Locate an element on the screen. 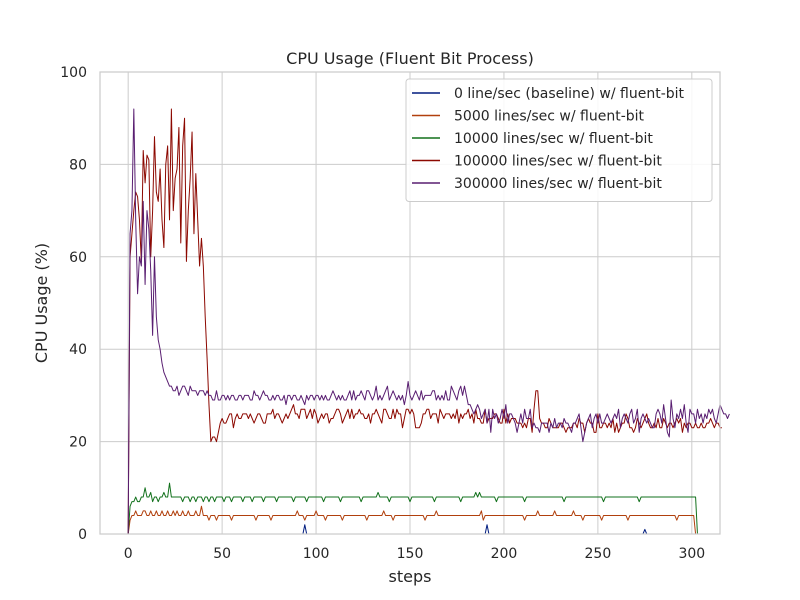 The width and height of the screenshot is (800, 600). legend-label: 100000 lines/sec w/ fluent-bit is located at coordinates (558, 162).